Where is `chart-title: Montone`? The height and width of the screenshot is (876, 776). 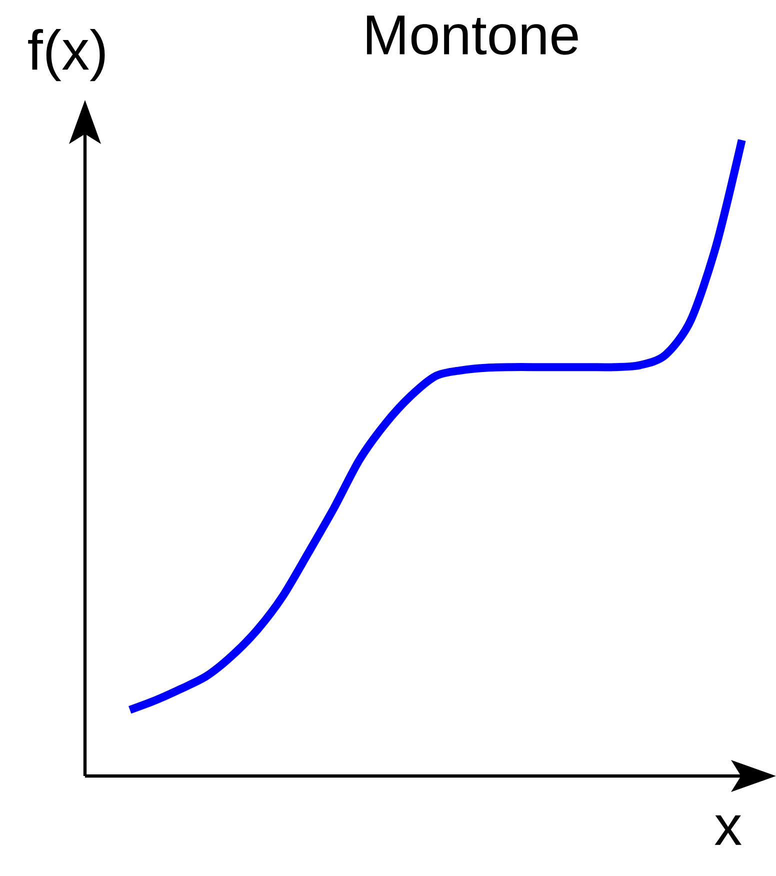 chart-title: Montone is located at coordinates (472, 35).